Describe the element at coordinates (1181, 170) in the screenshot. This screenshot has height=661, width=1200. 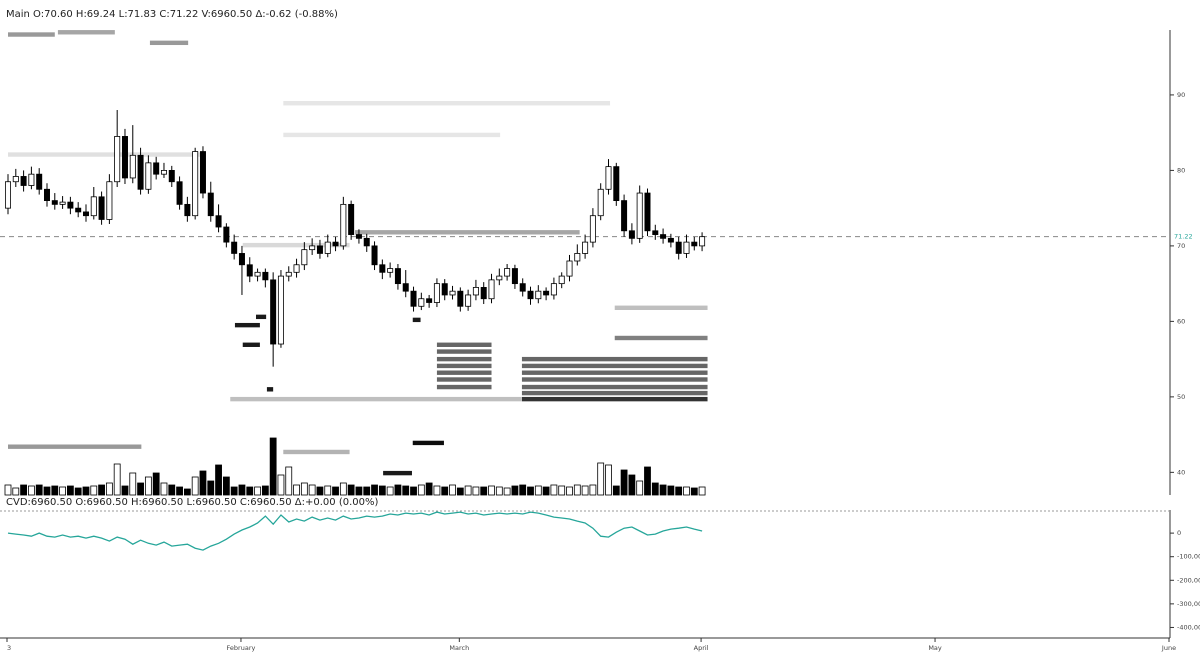
I see `y-tick-label: 80` at that location.